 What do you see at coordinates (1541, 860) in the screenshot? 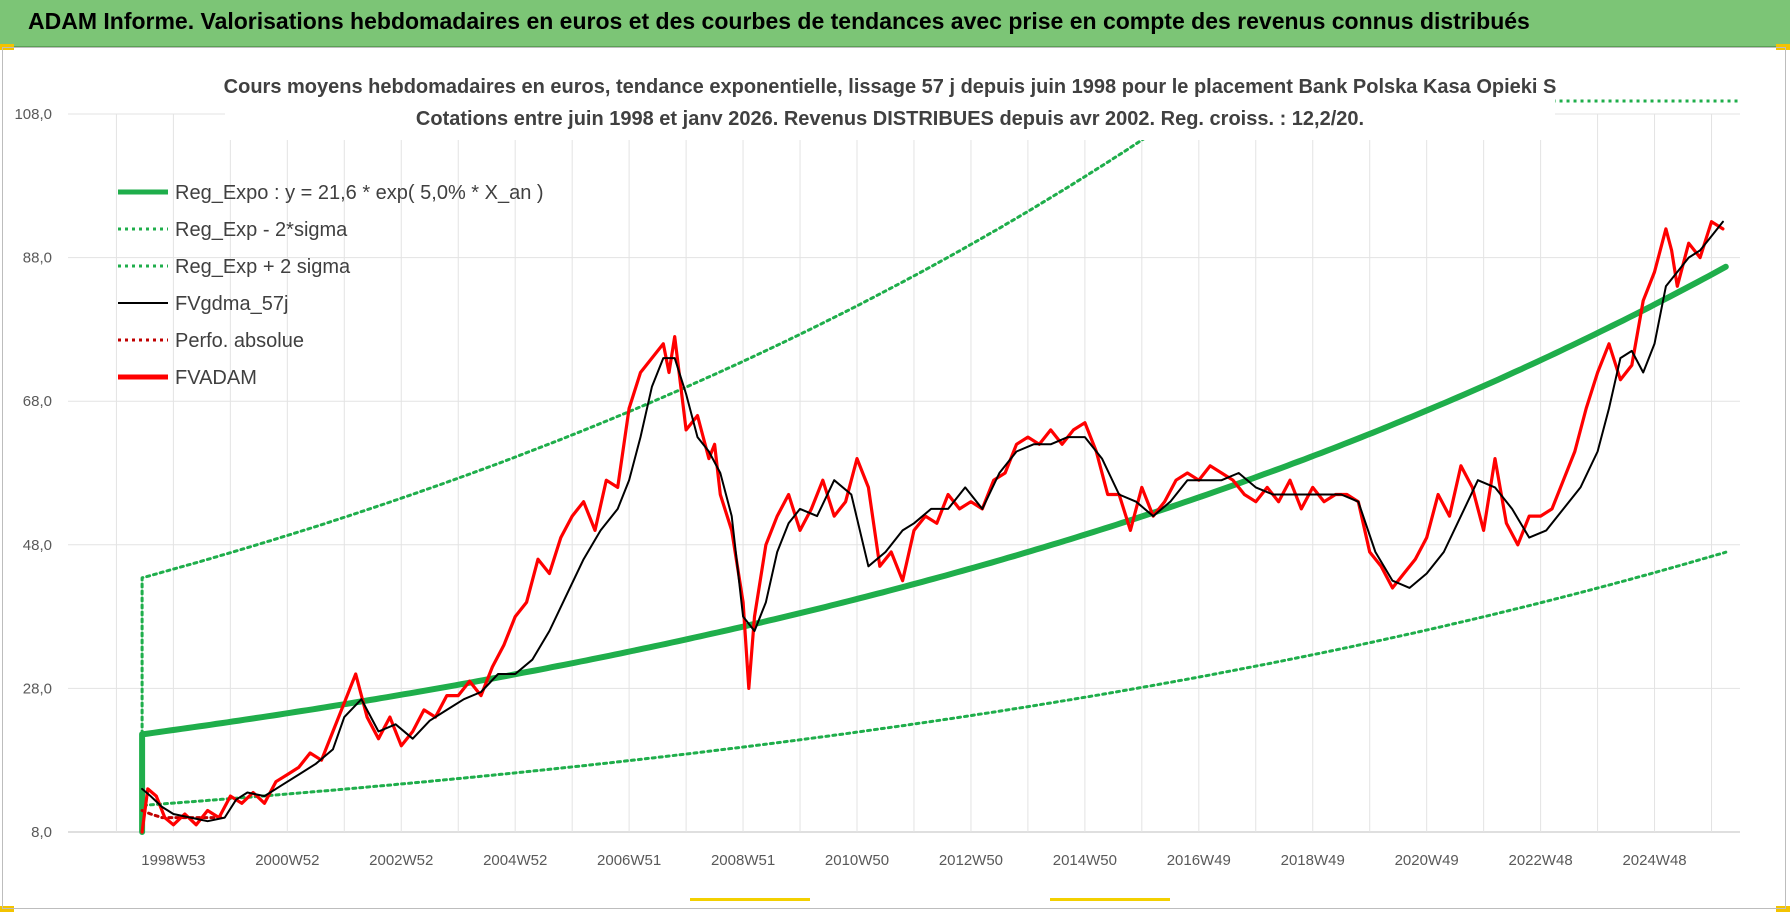
I see `x-tick-label: 2022W48` at bounding box center [1541, 860].